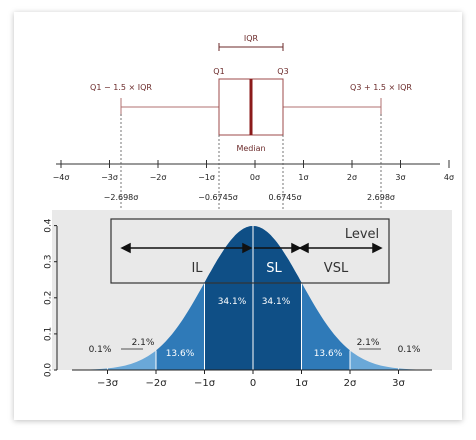  Describe the element at coordinates (251, 38) in the screenshot. I see `iqr-label: IQR` at that location.